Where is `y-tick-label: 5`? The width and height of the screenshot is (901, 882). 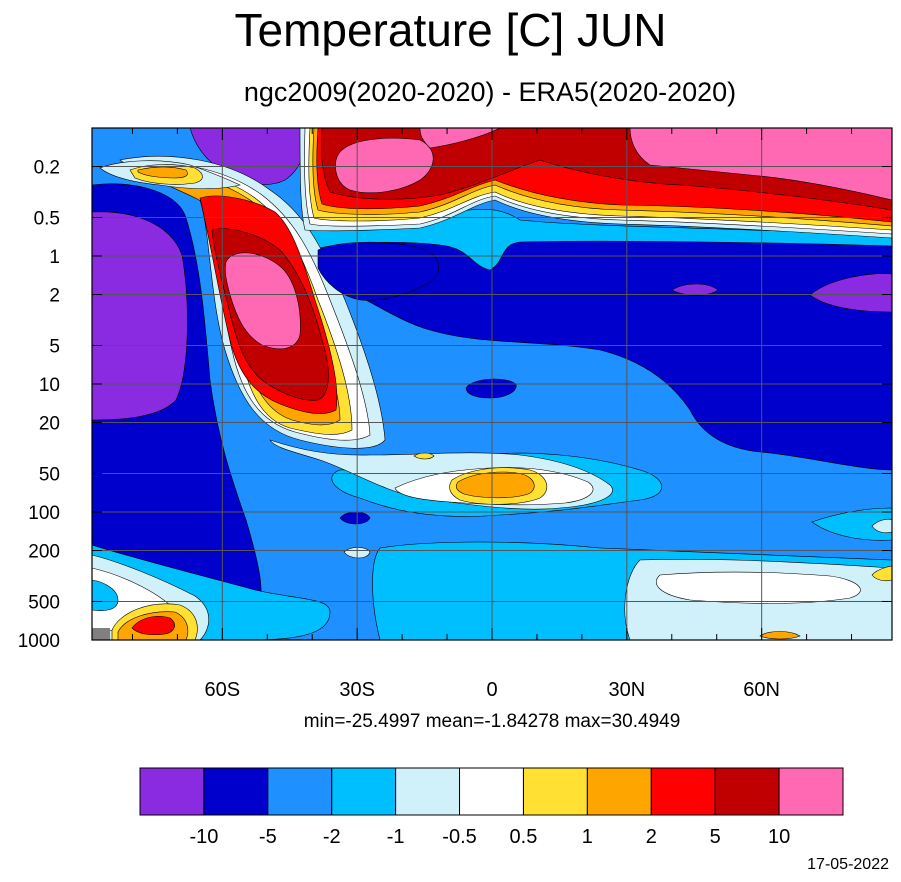
y-tick-label: 5 is located at coordinates (54, 346).